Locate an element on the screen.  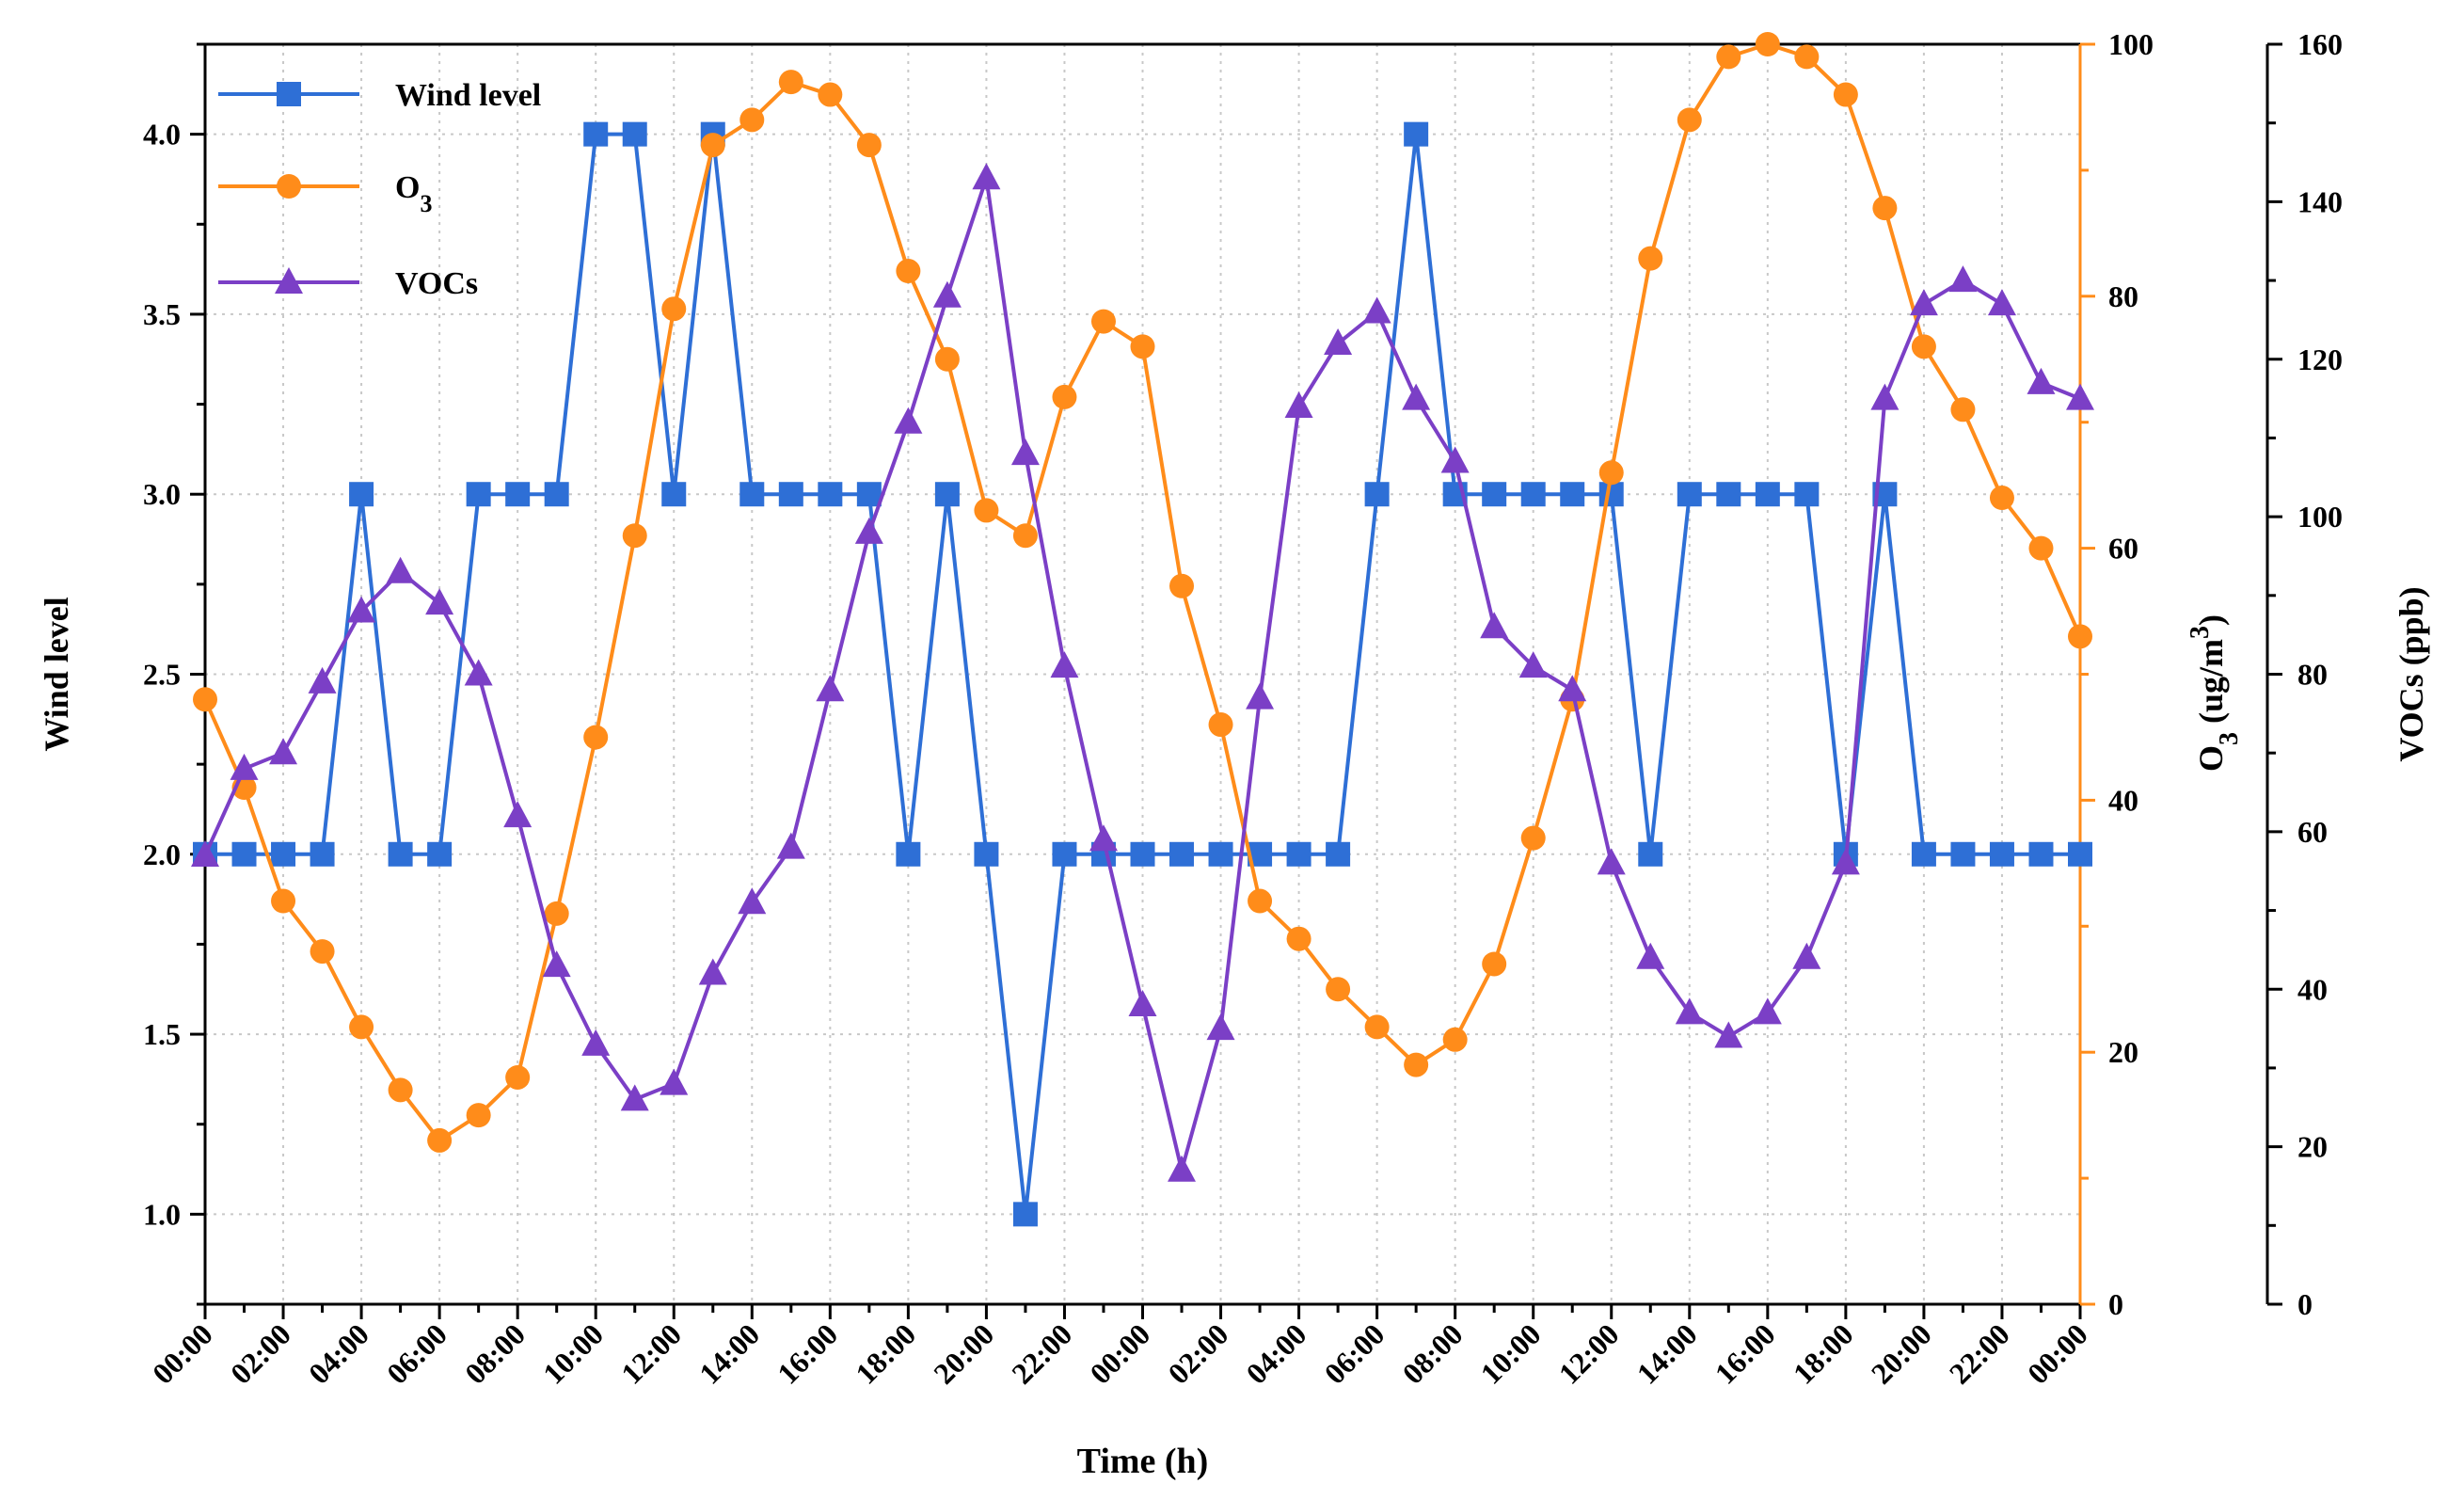
legend-label: VOCs is located at coordinates (436, 283).